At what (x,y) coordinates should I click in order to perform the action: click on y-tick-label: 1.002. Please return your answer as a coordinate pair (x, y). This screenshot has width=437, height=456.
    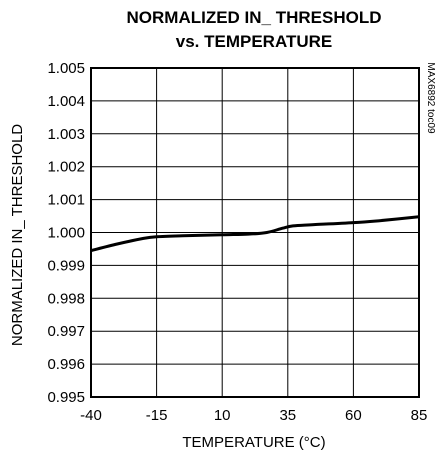
    Looking at the image, I should click on (66, 167).